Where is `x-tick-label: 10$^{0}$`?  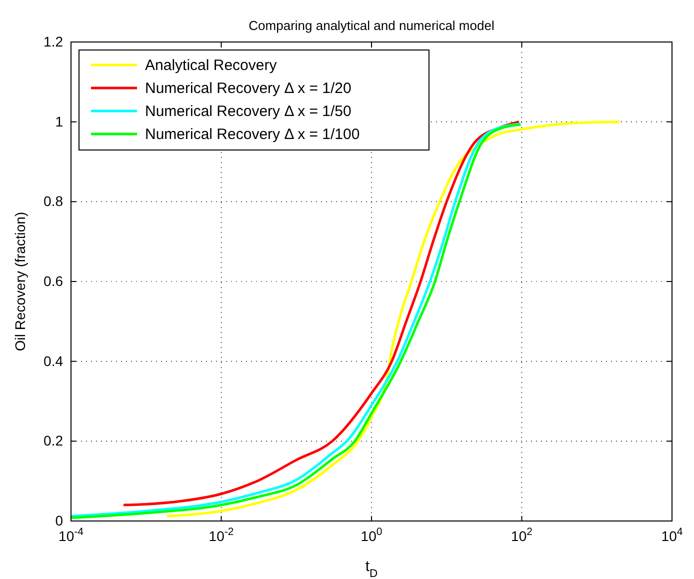 x-tick-label: 10$^{0}$ is located at coordinates (371, 535).